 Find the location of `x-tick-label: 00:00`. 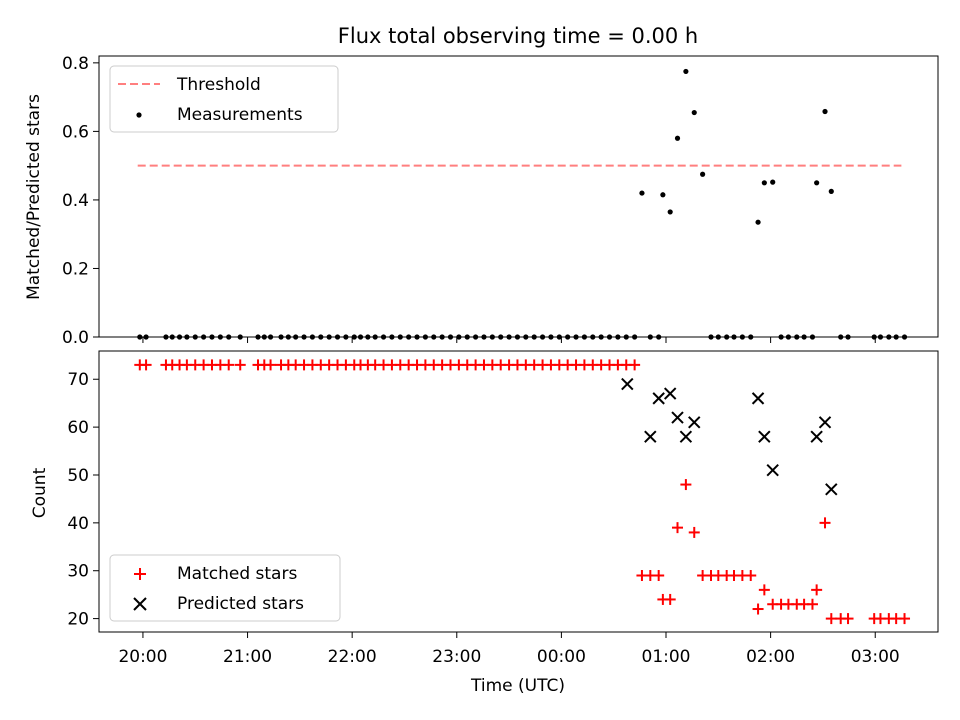

x-tick-label: 00:00 is located at coordinates (561, 657).